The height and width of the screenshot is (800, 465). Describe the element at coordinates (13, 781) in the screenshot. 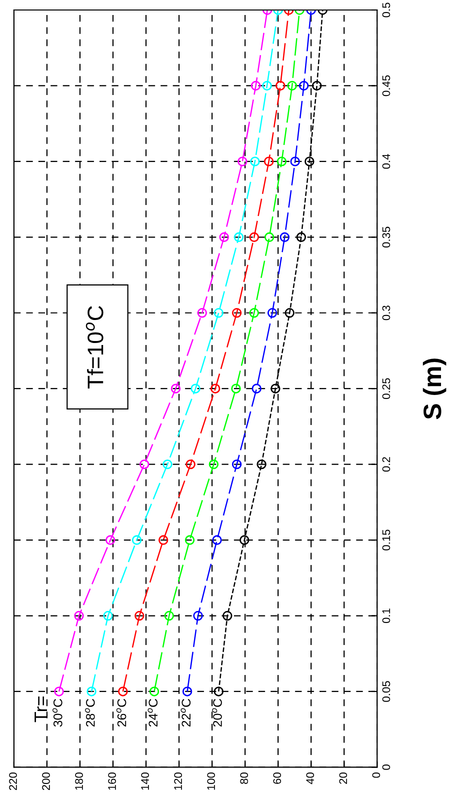

I see `x-tick-label: 220` at that location.